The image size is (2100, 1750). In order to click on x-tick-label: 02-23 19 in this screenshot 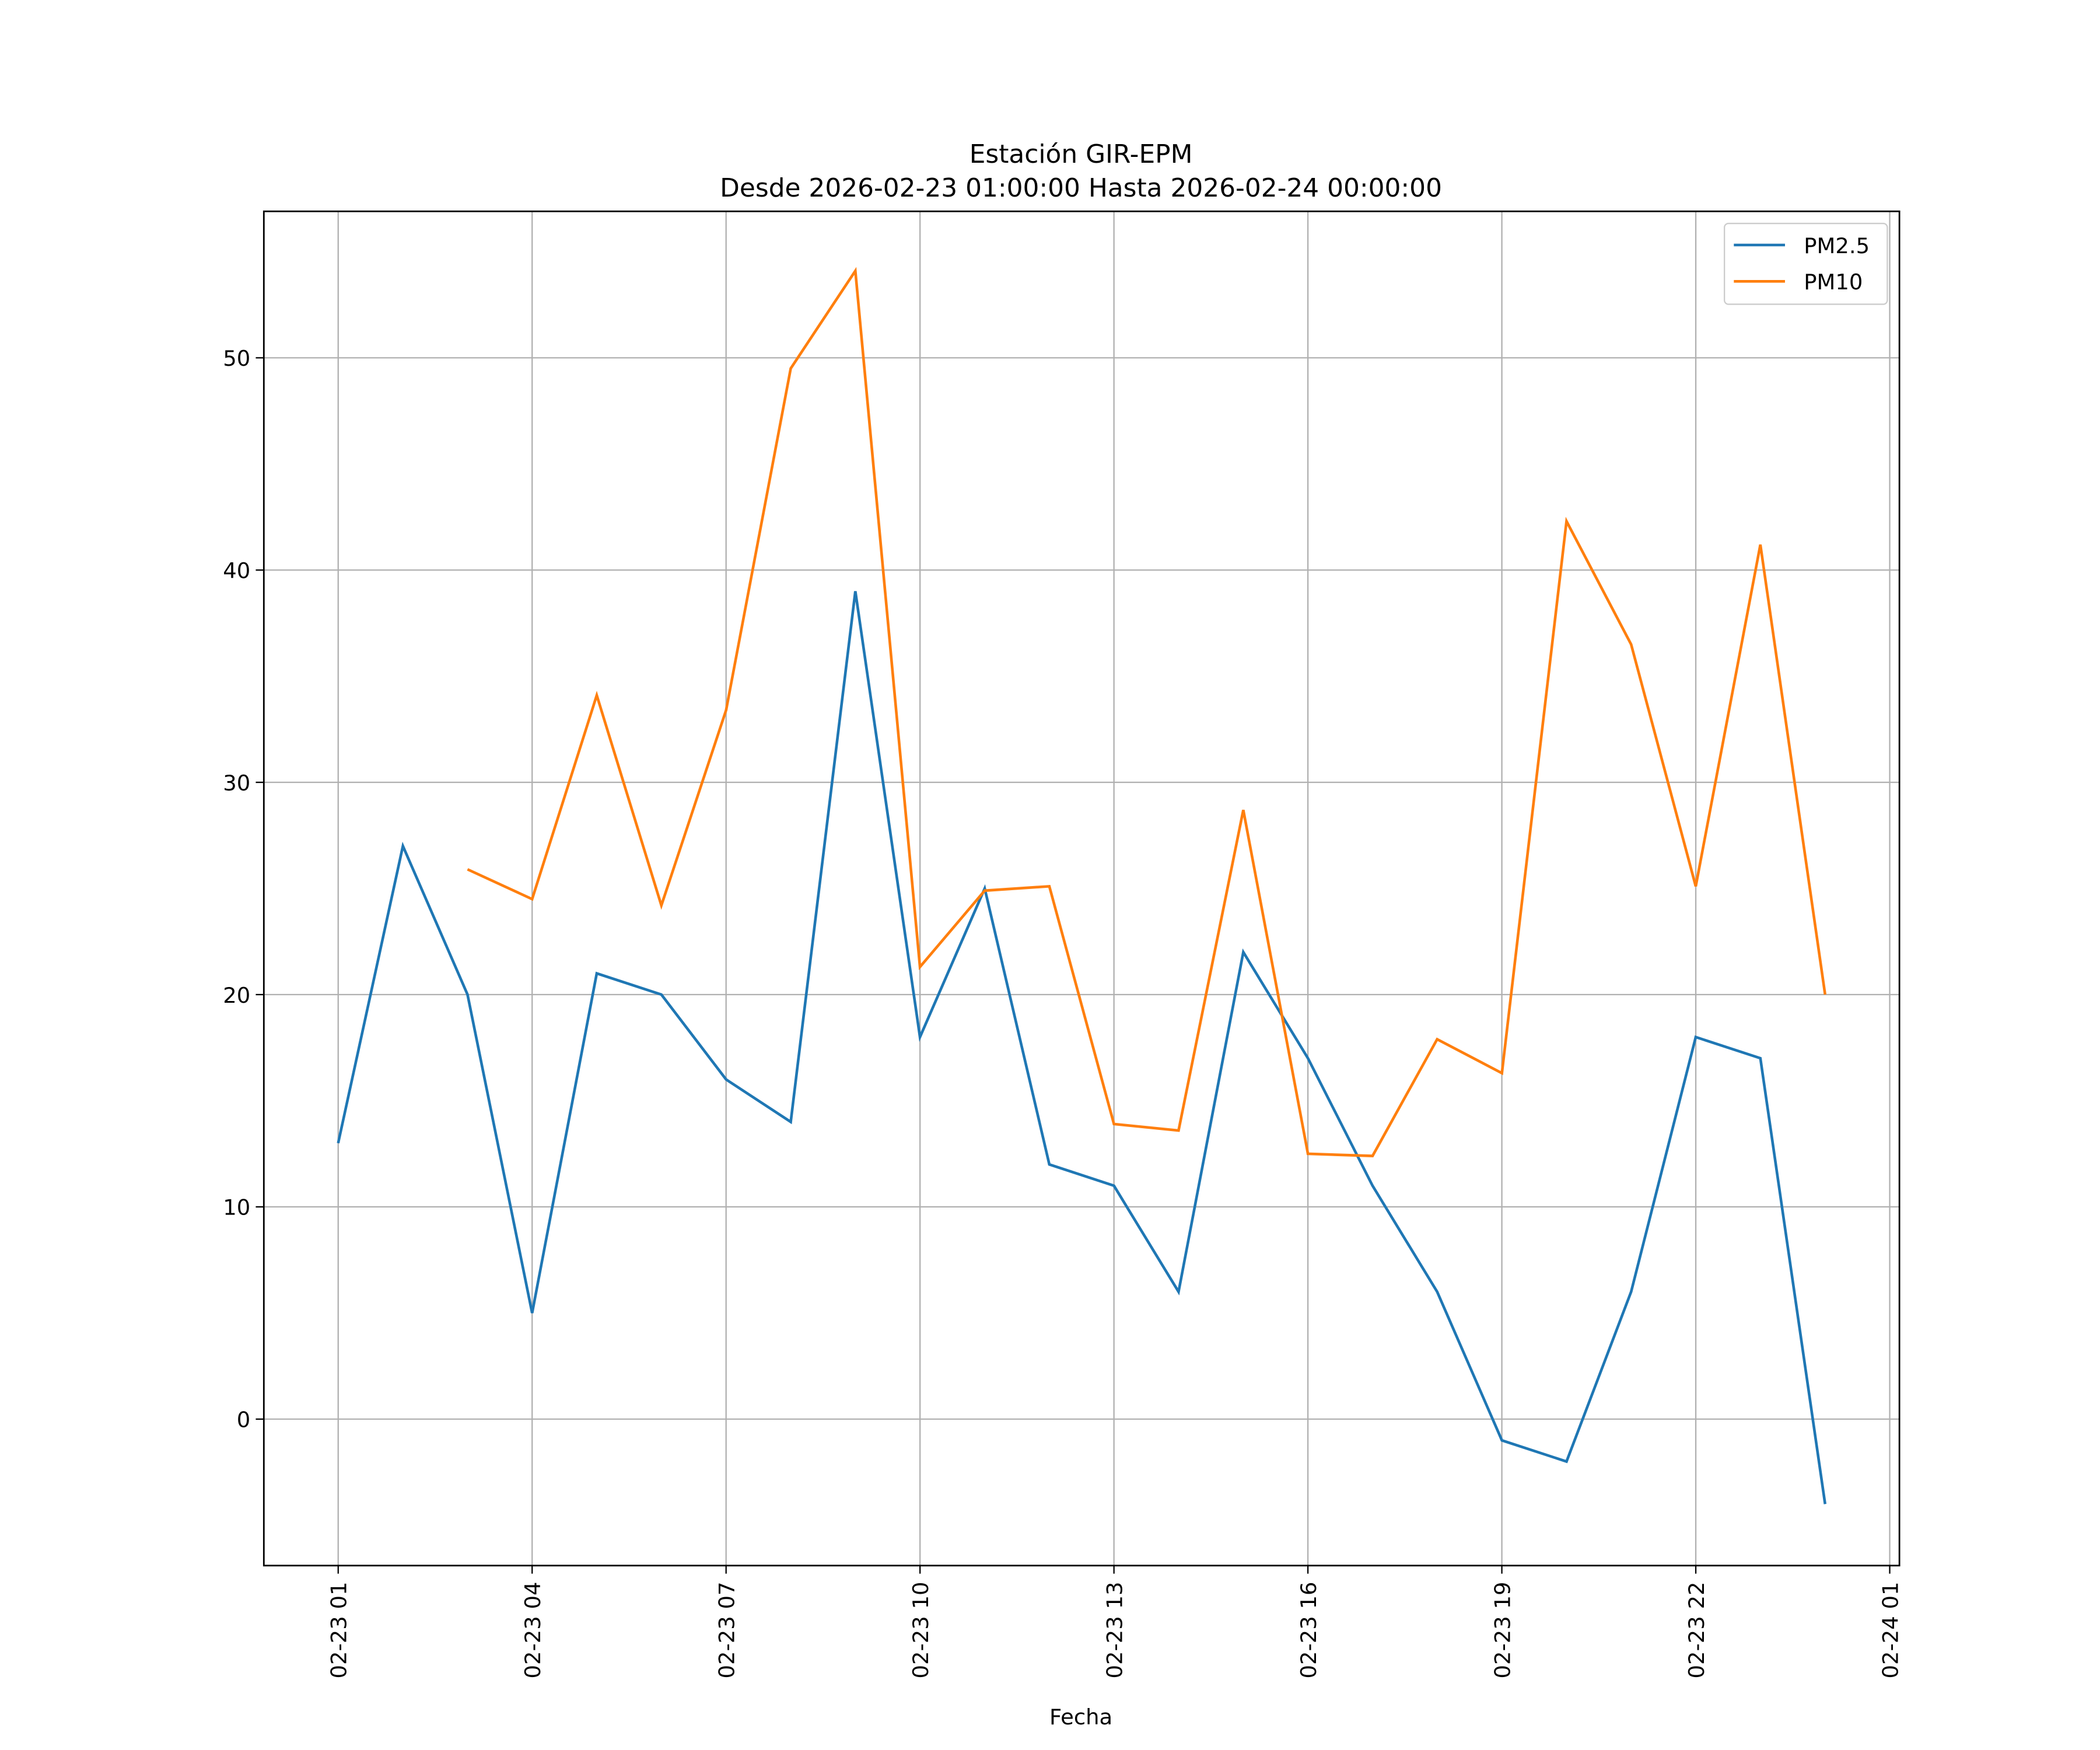, I will do `click(1503, 1630)`.